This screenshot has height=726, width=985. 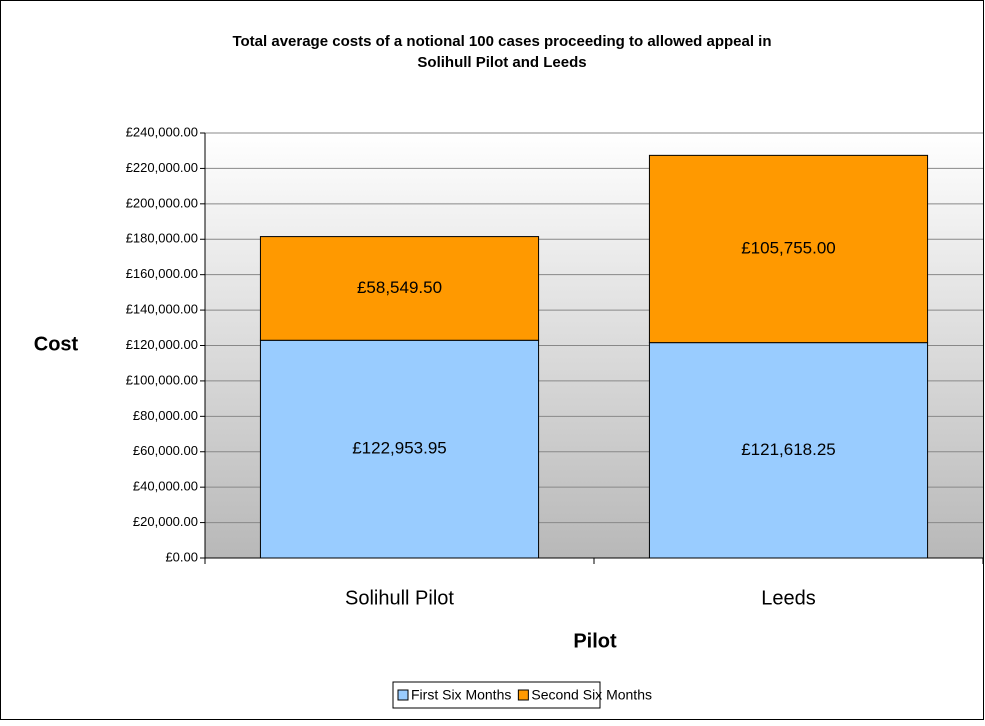 What do you see at coordinates (162, 273) in the screenshot?
I see `y-tick-label: £160,000.00` at bounding box center [162, 273].